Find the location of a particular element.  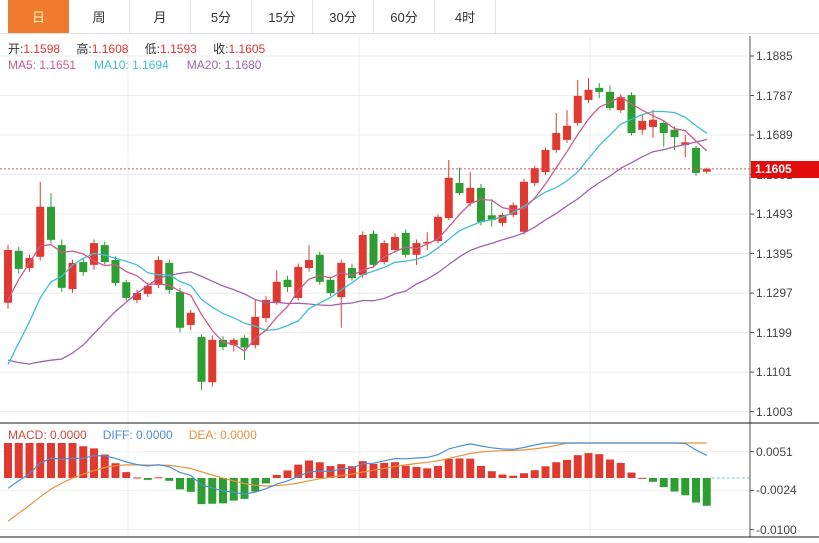

close-value: 1.1605 is located at coordinates (247, 49).